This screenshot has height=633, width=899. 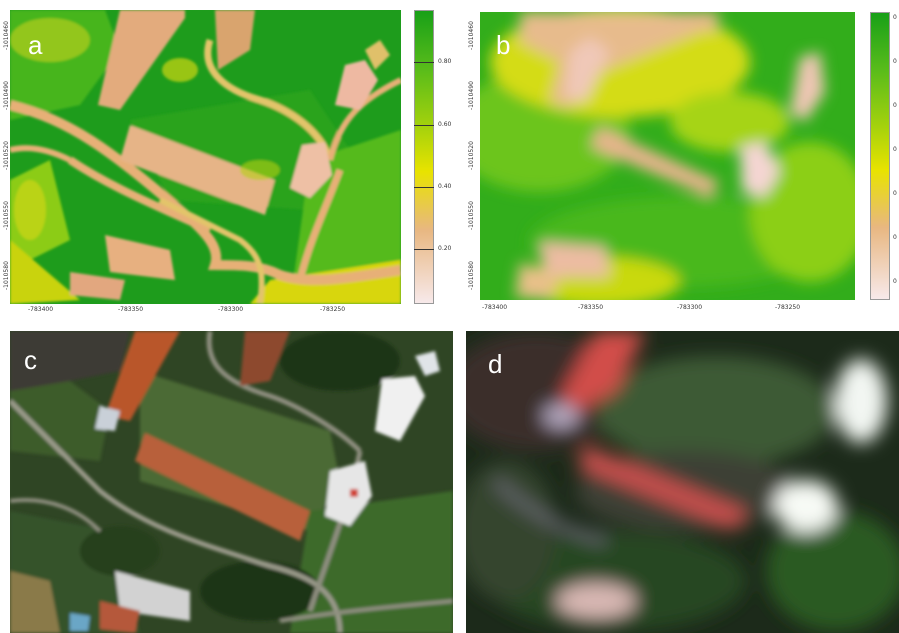 I want to click on panel-a-colorbar-label: 0.80, so click(x=445, y=61).